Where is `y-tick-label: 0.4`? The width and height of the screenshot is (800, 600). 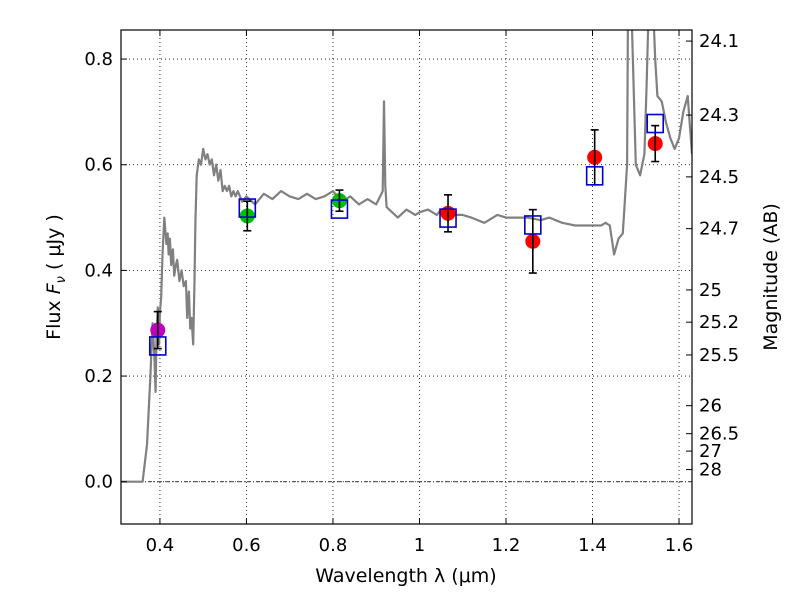
y-tick-label: 0.4 is located at coordinates (98, 270).